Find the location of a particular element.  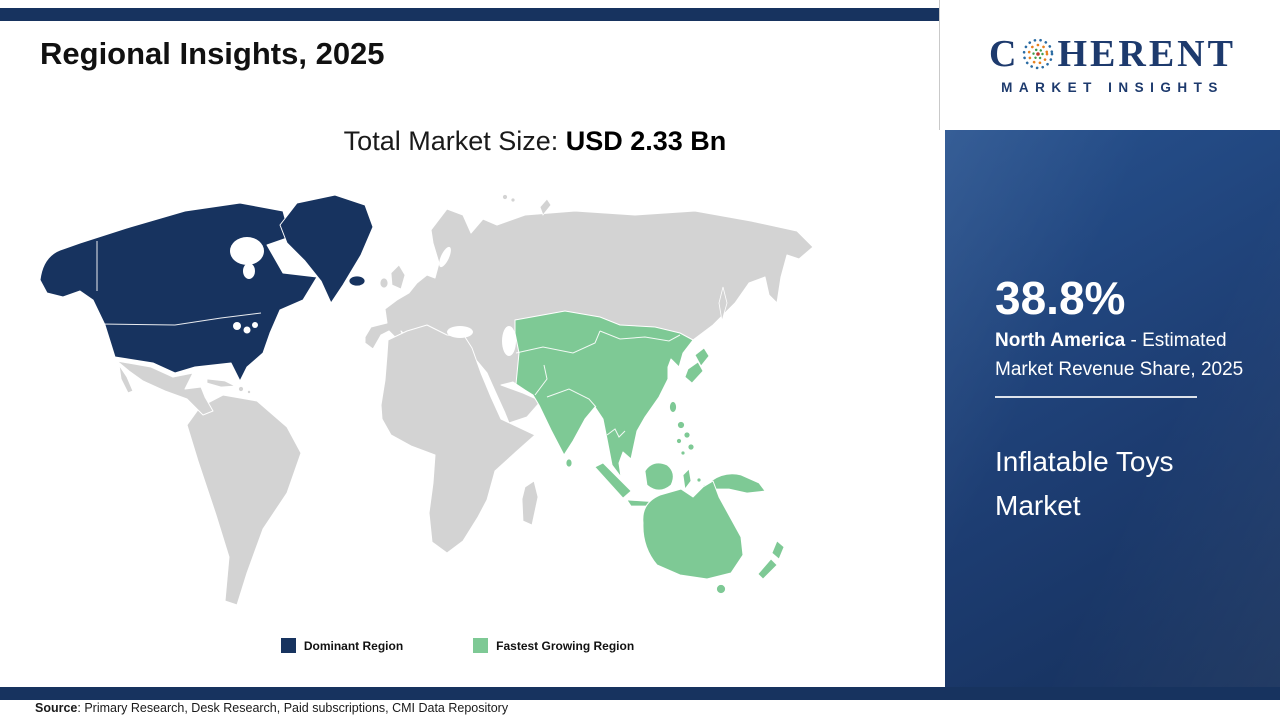

map-seas is located at coordinates (373, 296).